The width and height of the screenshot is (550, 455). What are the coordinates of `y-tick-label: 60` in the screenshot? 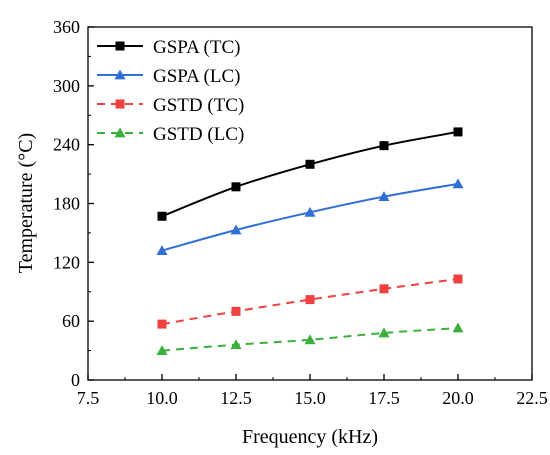 It's located at (71, 321).